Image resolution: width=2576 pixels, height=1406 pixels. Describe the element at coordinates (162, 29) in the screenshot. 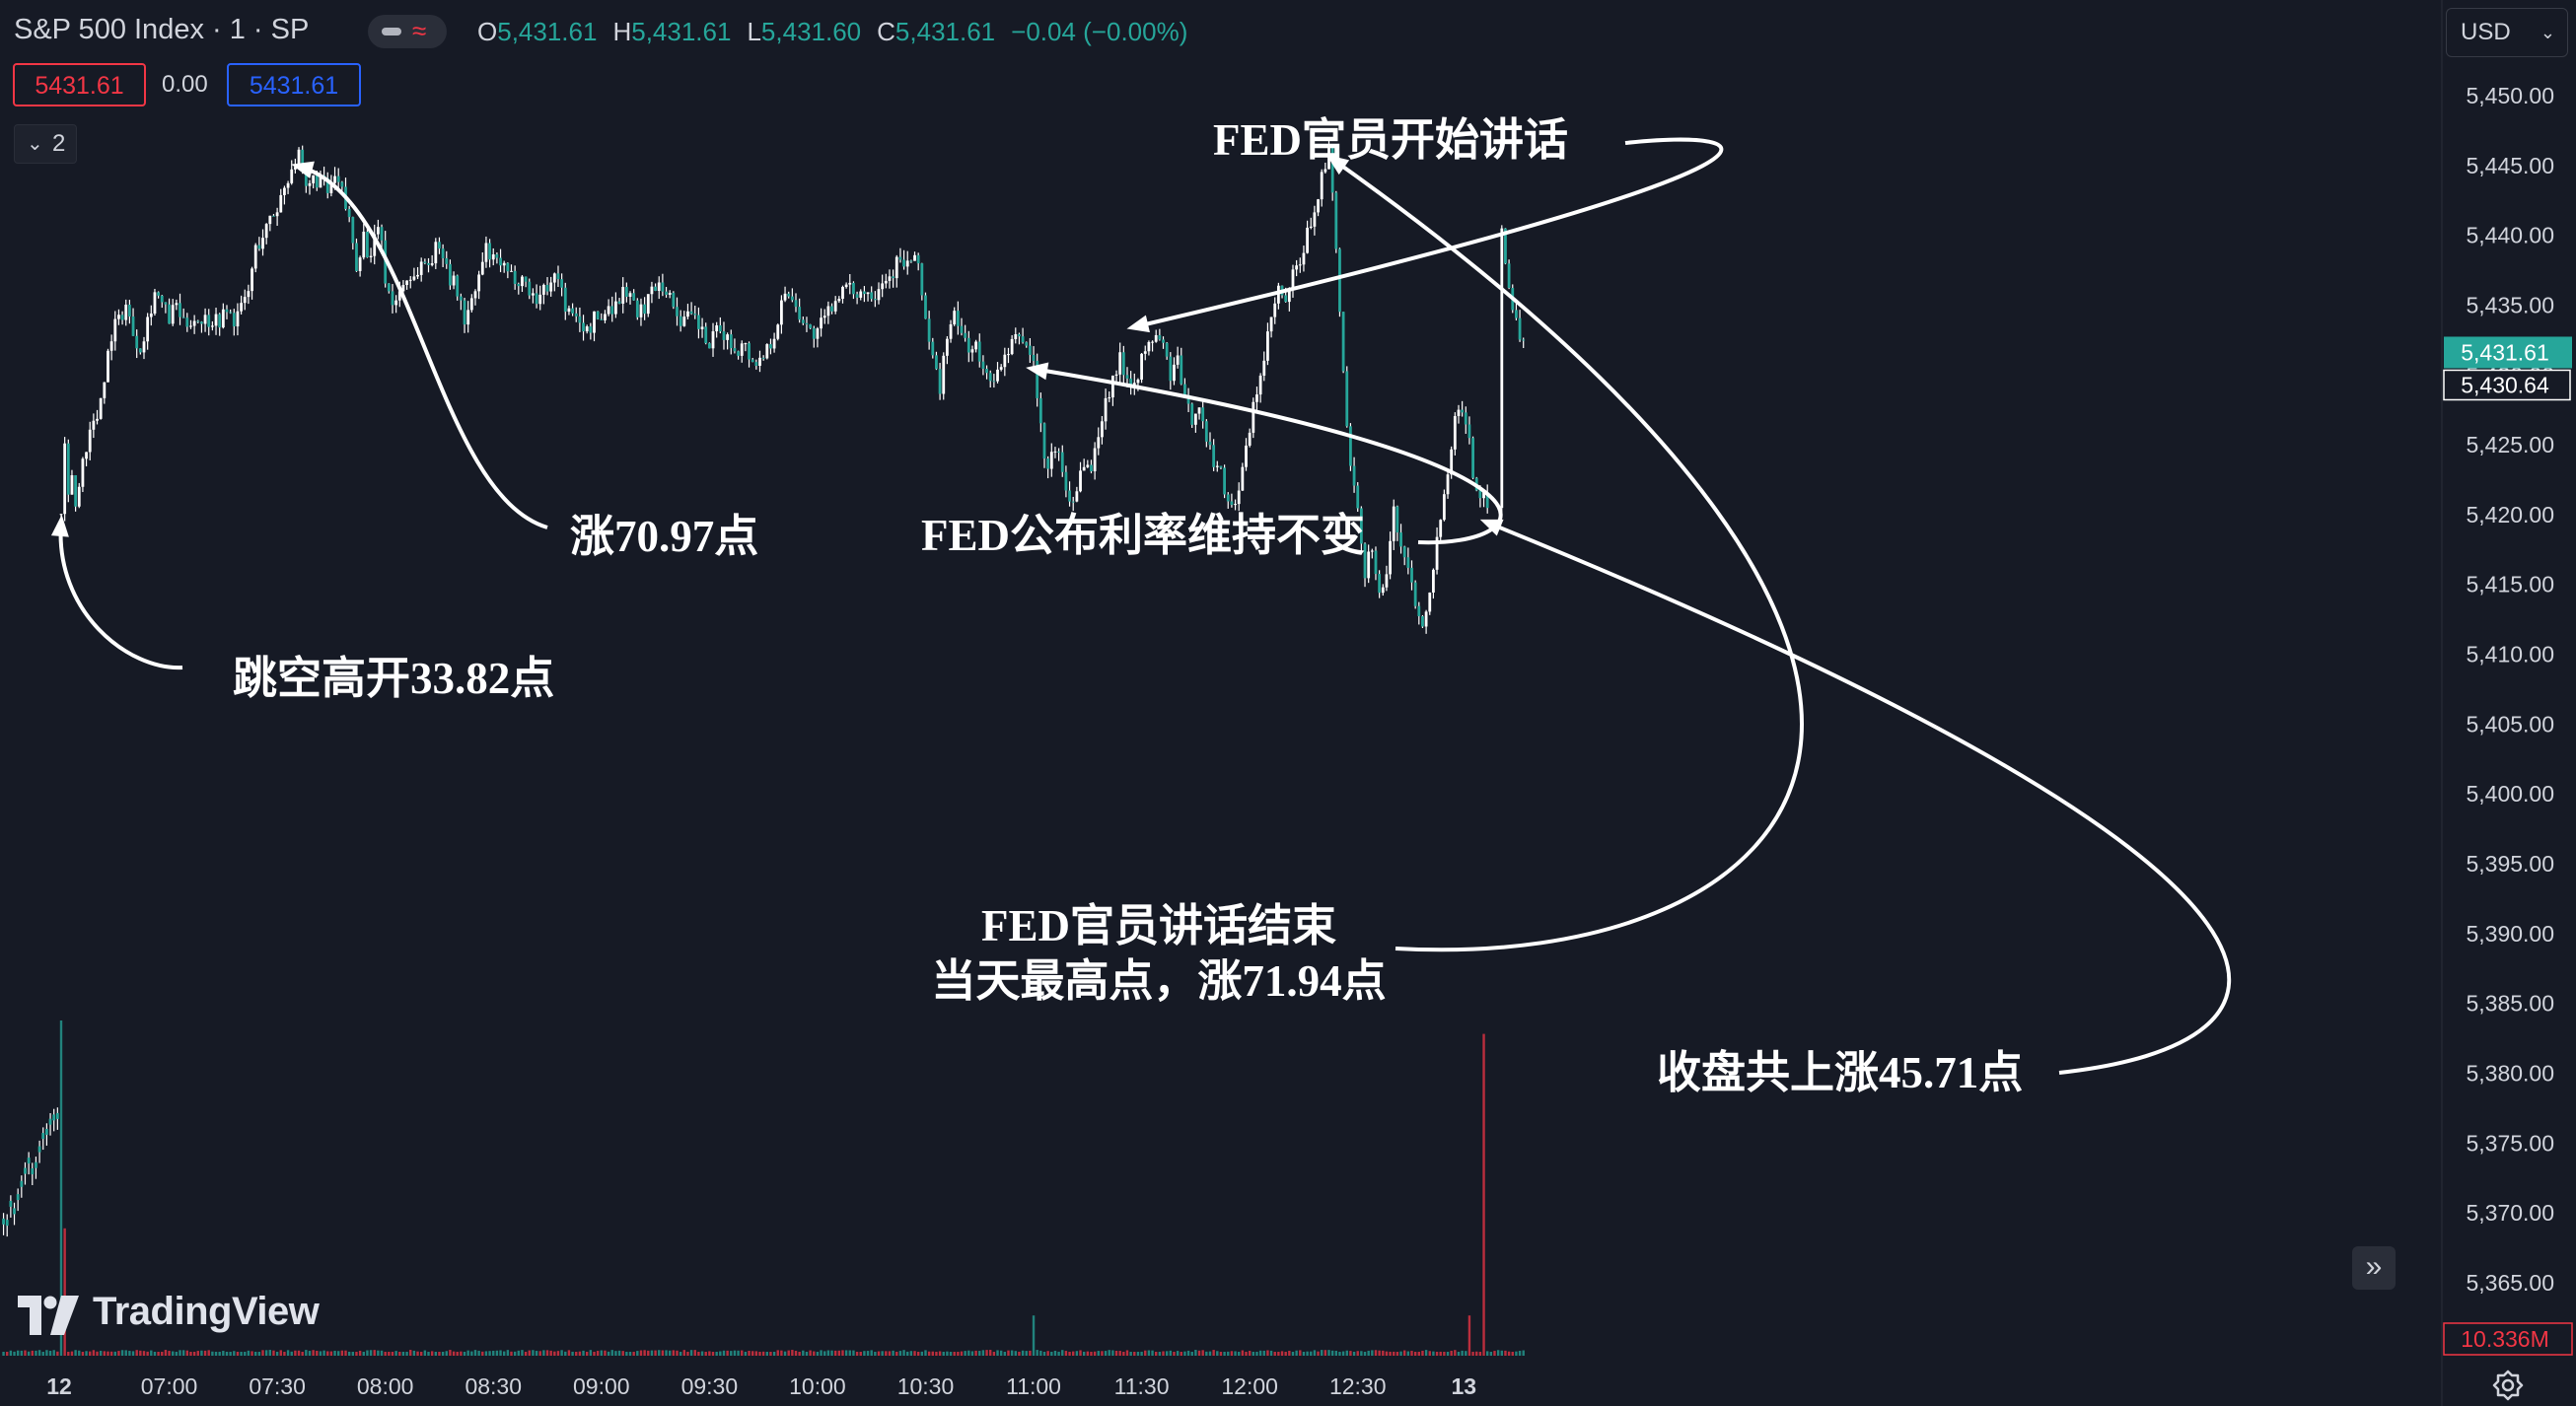

I see `symbol-title: S&P 500 Index · 1 · SP` at that location.